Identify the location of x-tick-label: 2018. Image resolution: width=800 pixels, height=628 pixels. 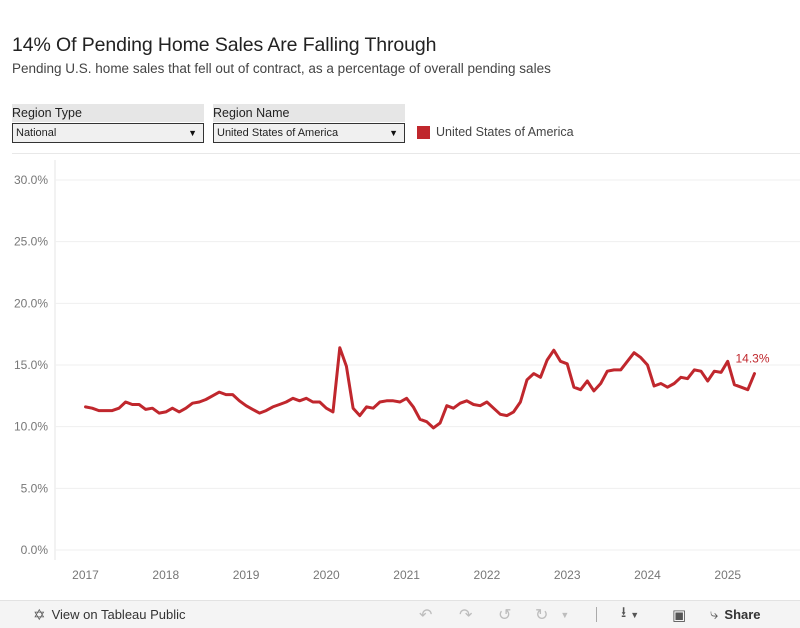
(165, 575).